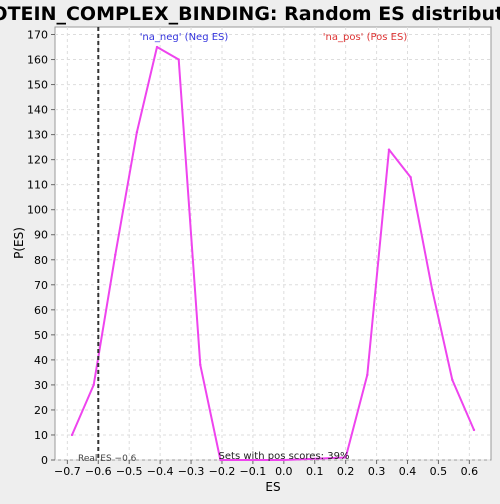  I want to click on y-tick-label: 30, so click(41, 385).